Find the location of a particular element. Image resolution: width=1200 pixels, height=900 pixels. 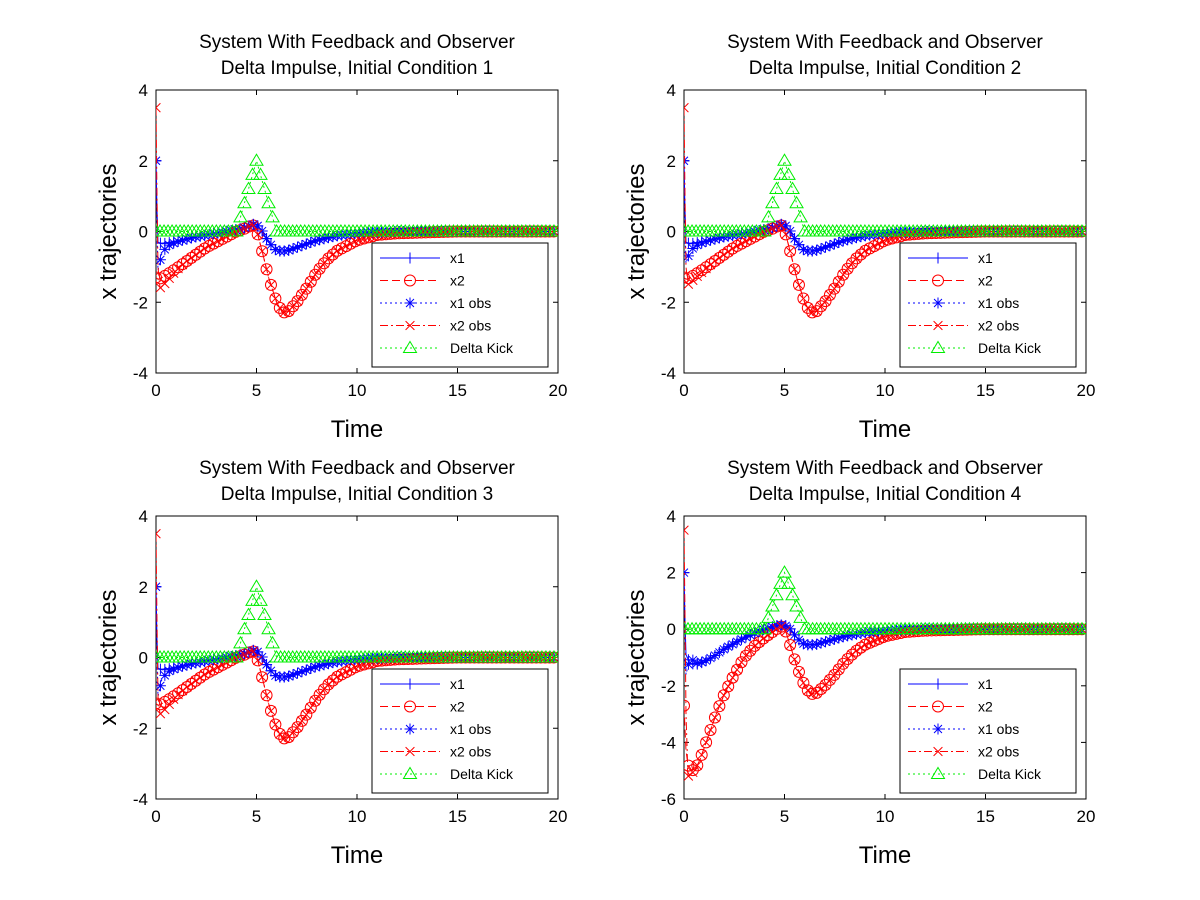

x-tick-label: 20 is located at coordinates (1086, 816).